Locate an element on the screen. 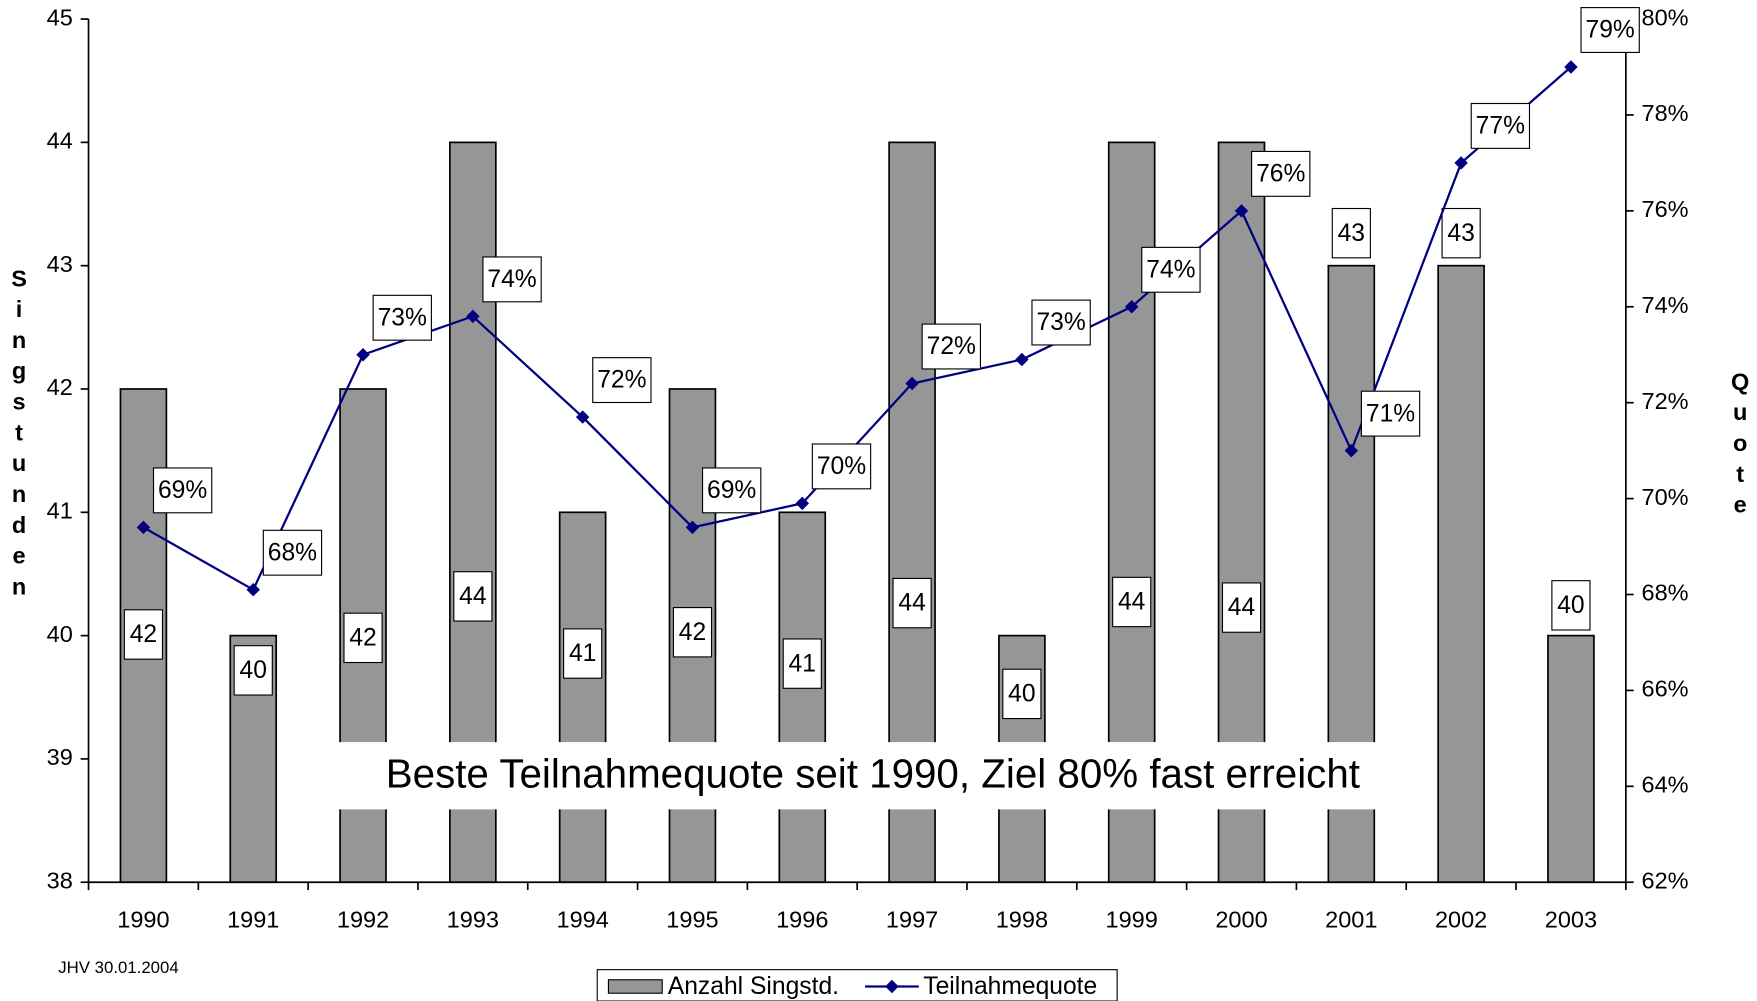 The image size is (1757, 1001). x-tick-label: 1998 is located at coordinates (1022, 920).